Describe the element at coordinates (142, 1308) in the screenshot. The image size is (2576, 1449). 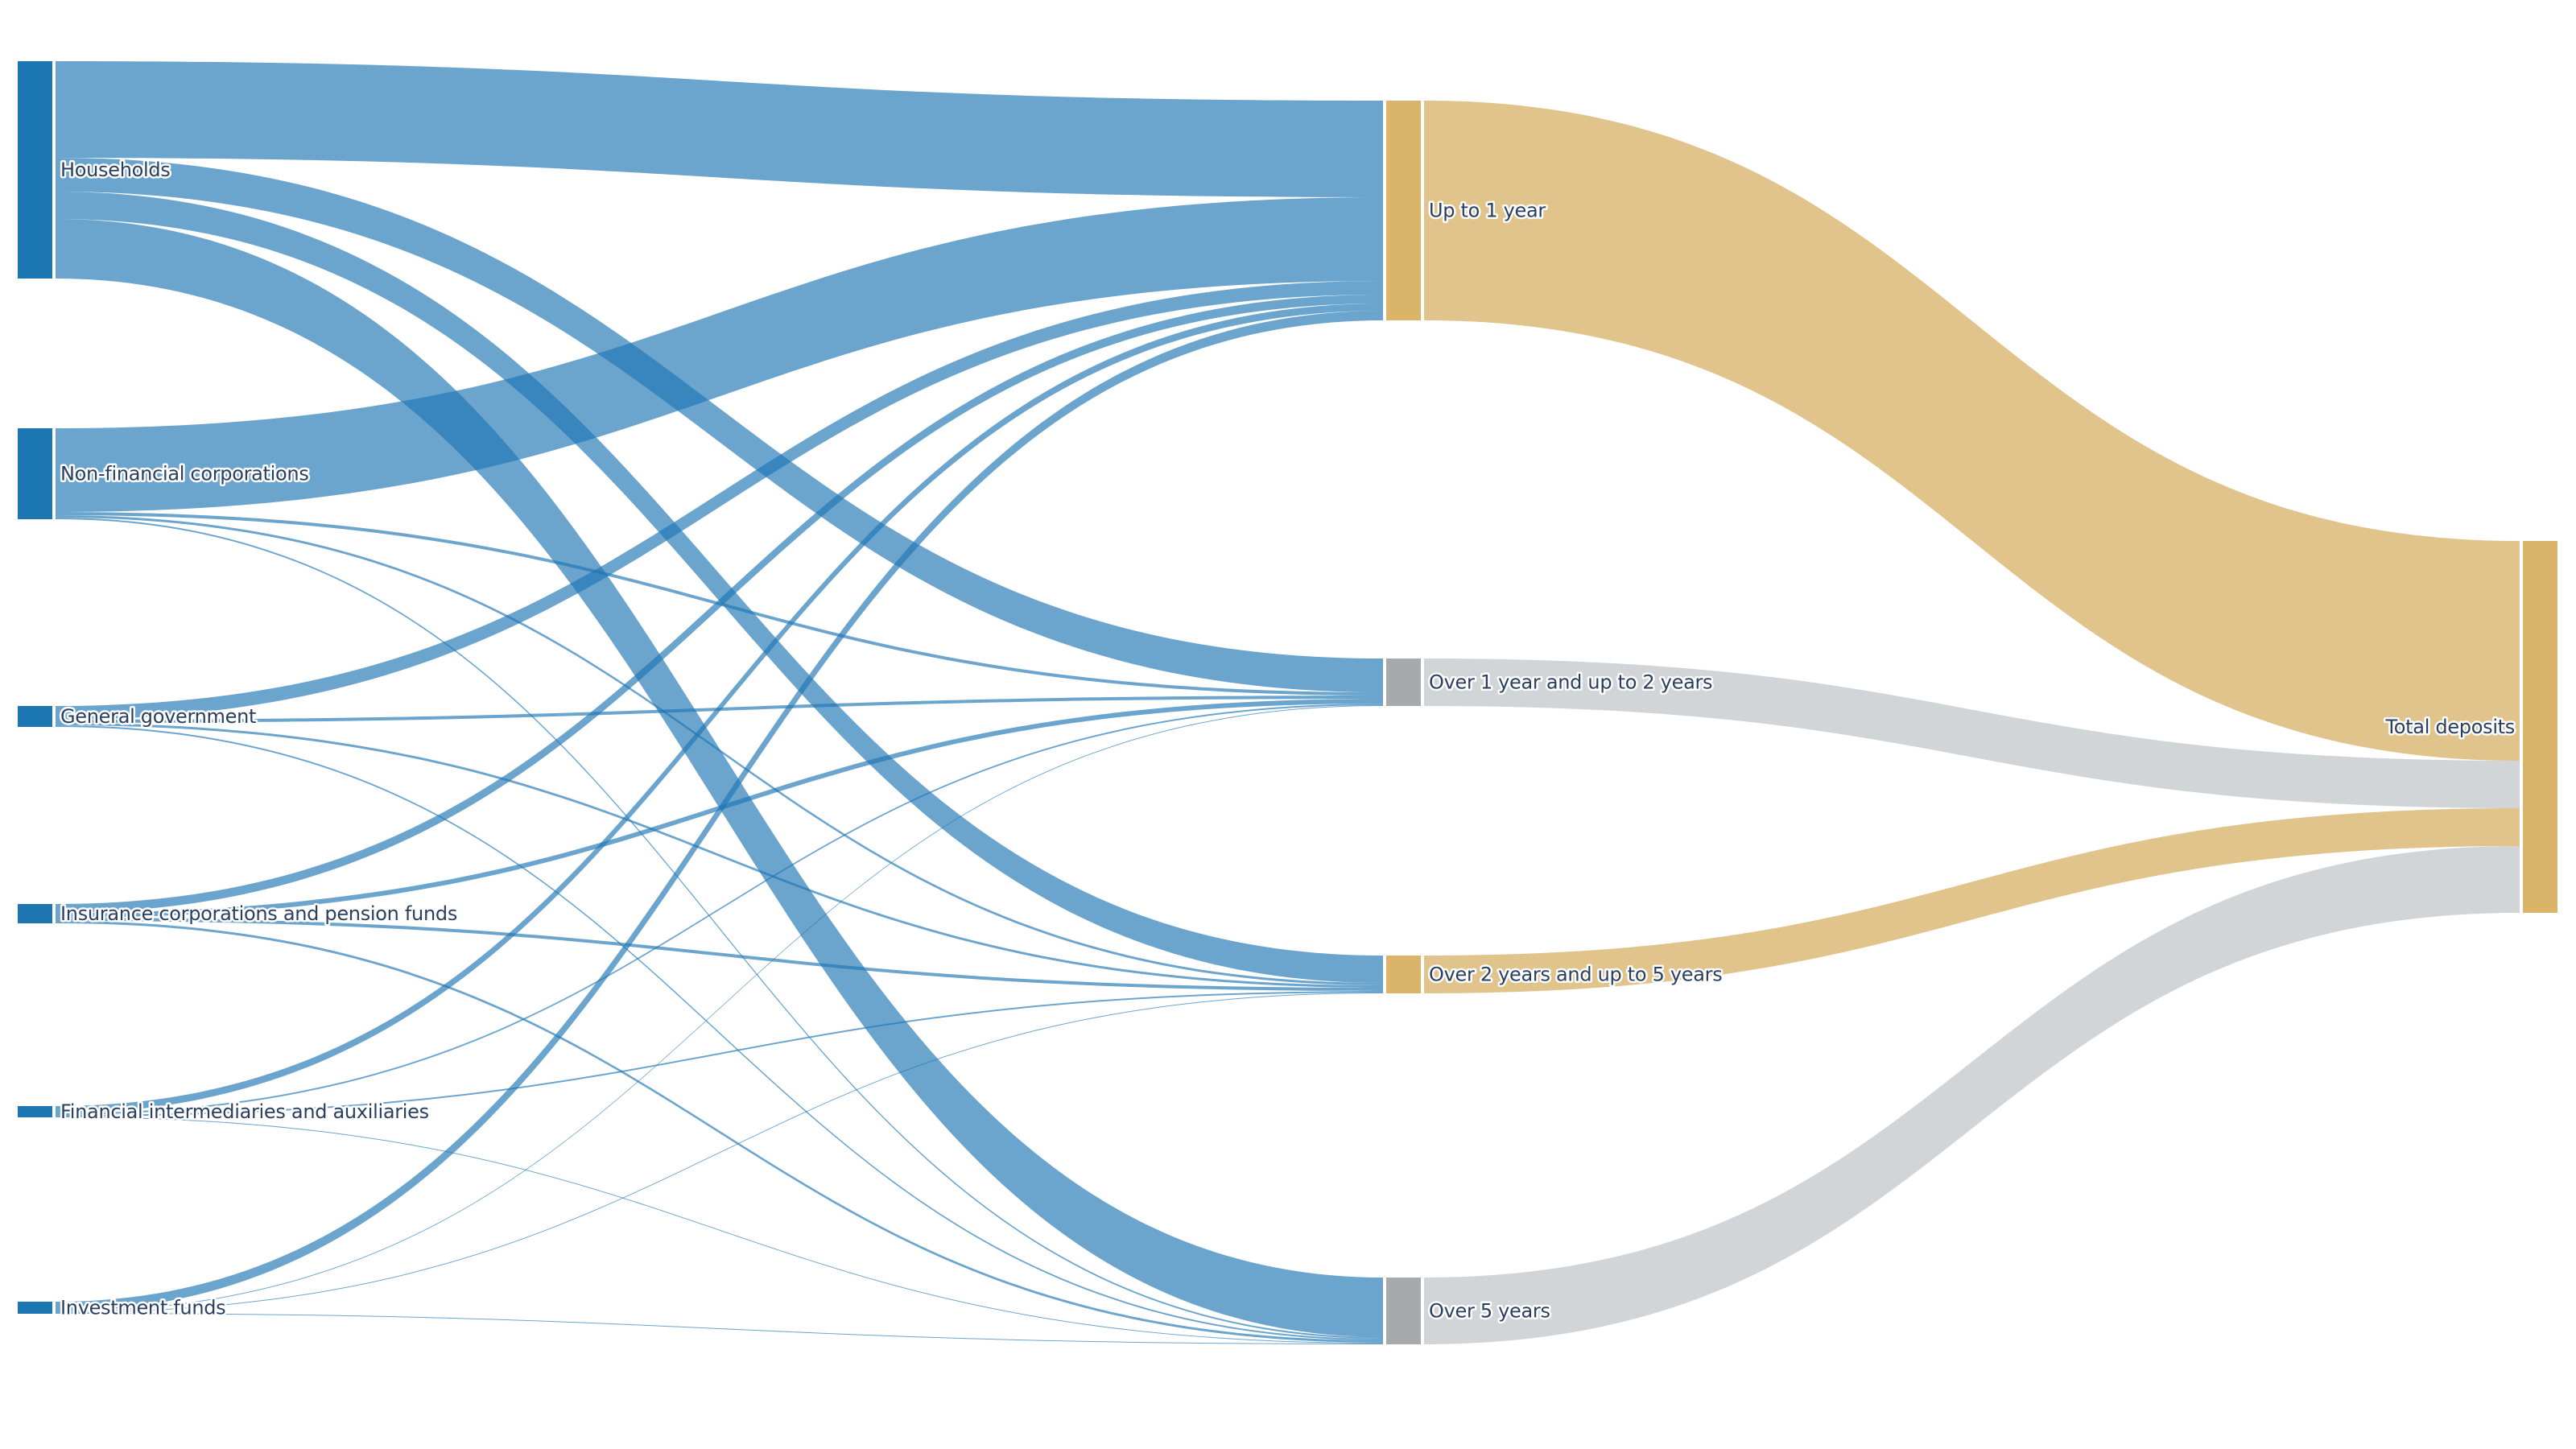
I see `node-label-inv-funds: Investment funds` at that location.